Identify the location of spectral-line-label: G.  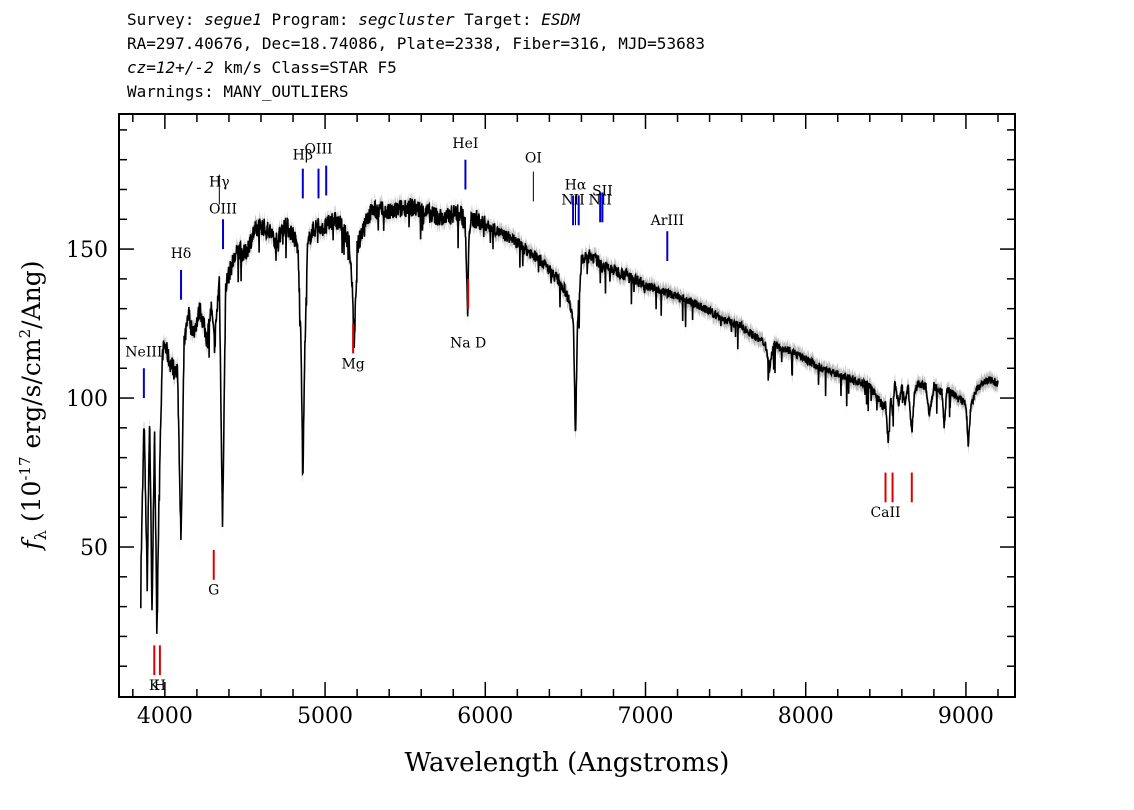
(213, 591).